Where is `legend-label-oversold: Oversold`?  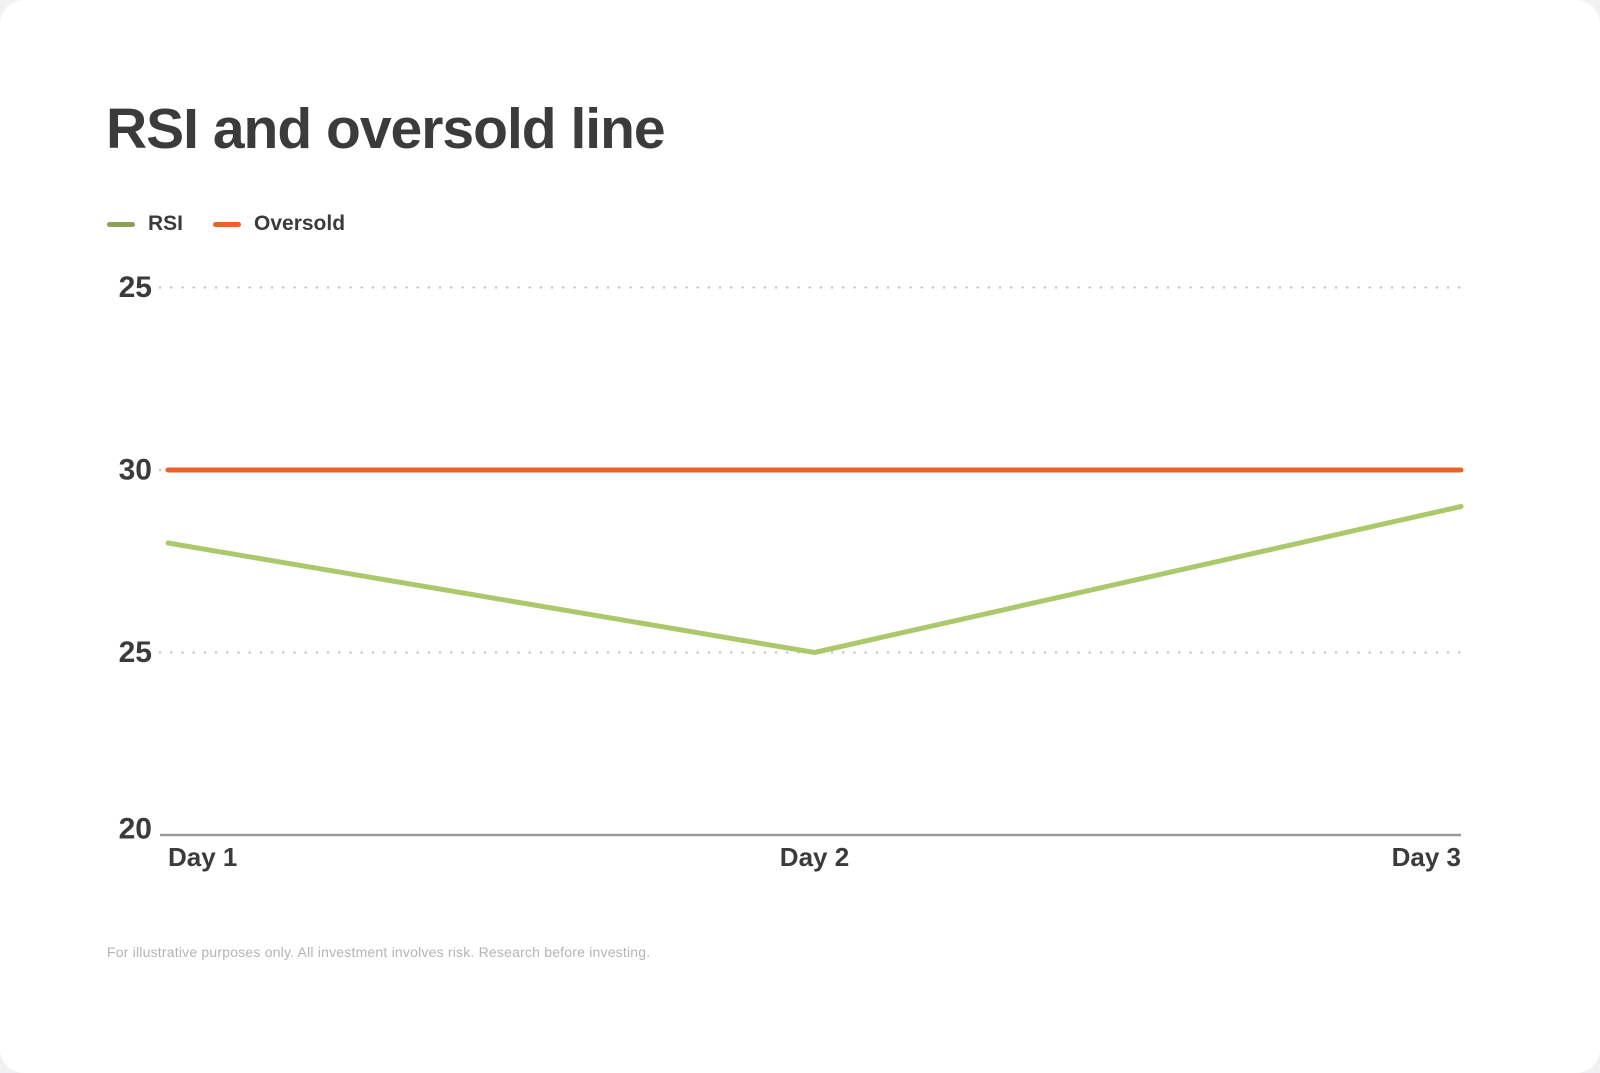 legend-label-oversold: Oversold is located at coordinates (300, 223).